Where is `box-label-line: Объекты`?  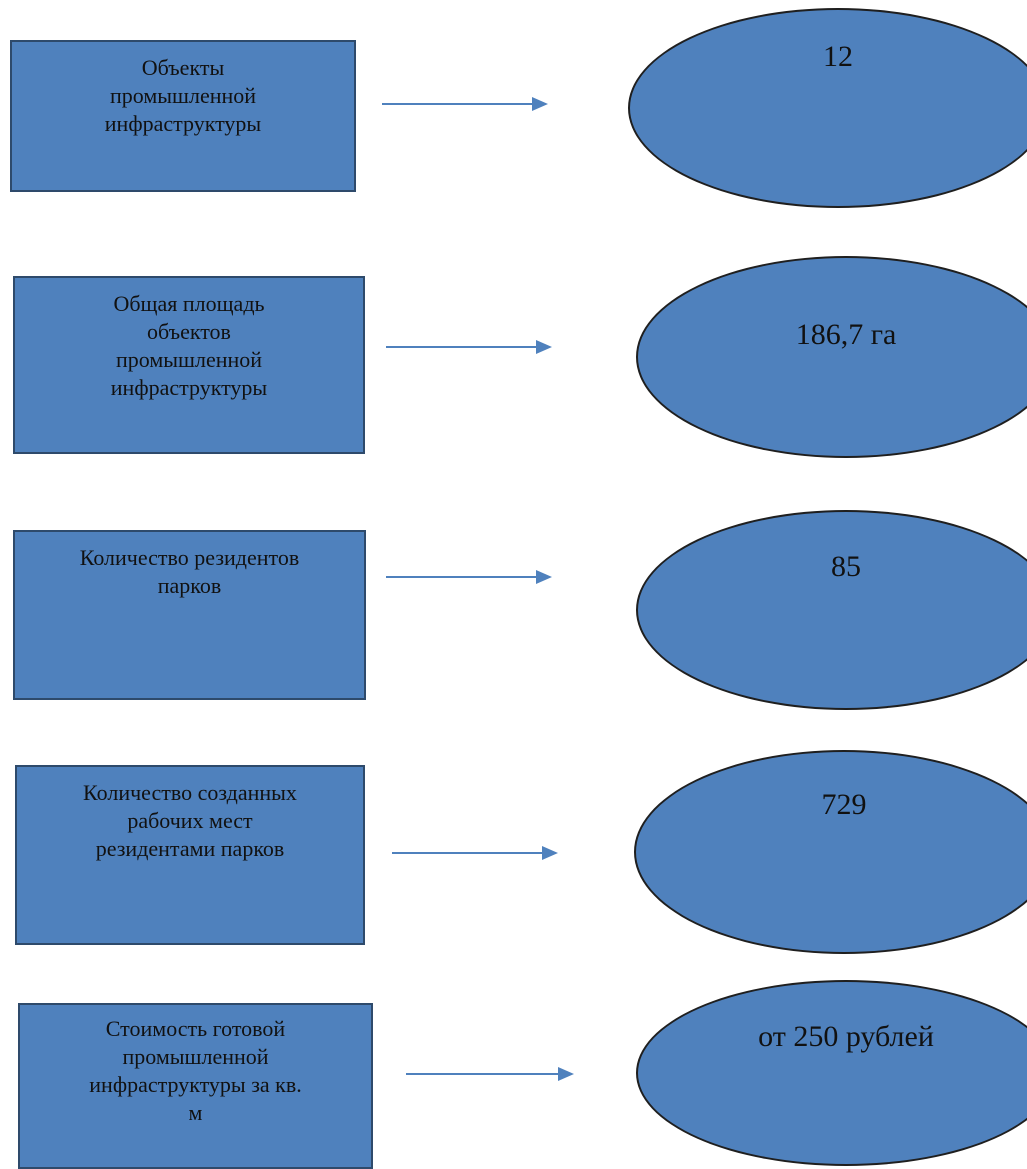
box-label-line: Объекты is located at coordinates (183, 67).